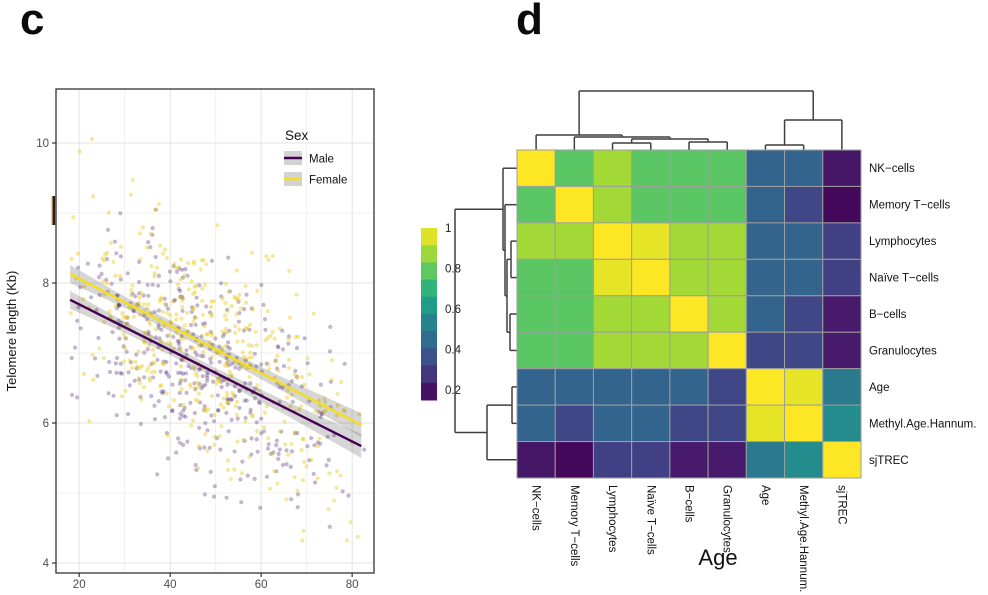 Image resolution: width=988 pixels, height=595 pixels. What do you see at coordinates (892, 169) in the screenshot?
I see `row-label: NK−cells` at bounding box center [892, 169].